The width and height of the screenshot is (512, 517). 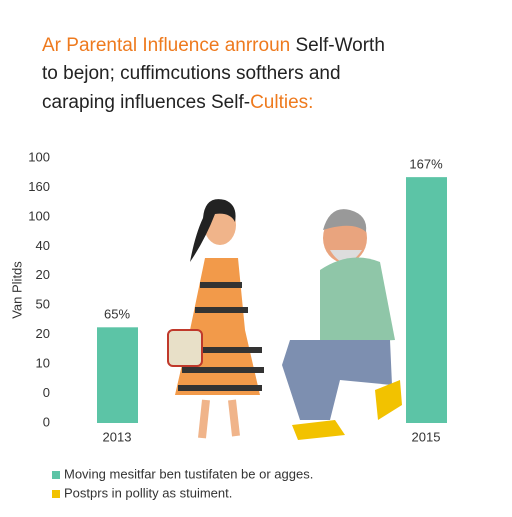 What do you see at coordinates (43, 304) in the screenshot?
I see `y-tick-label: 50` at bounding box center [43, 304].